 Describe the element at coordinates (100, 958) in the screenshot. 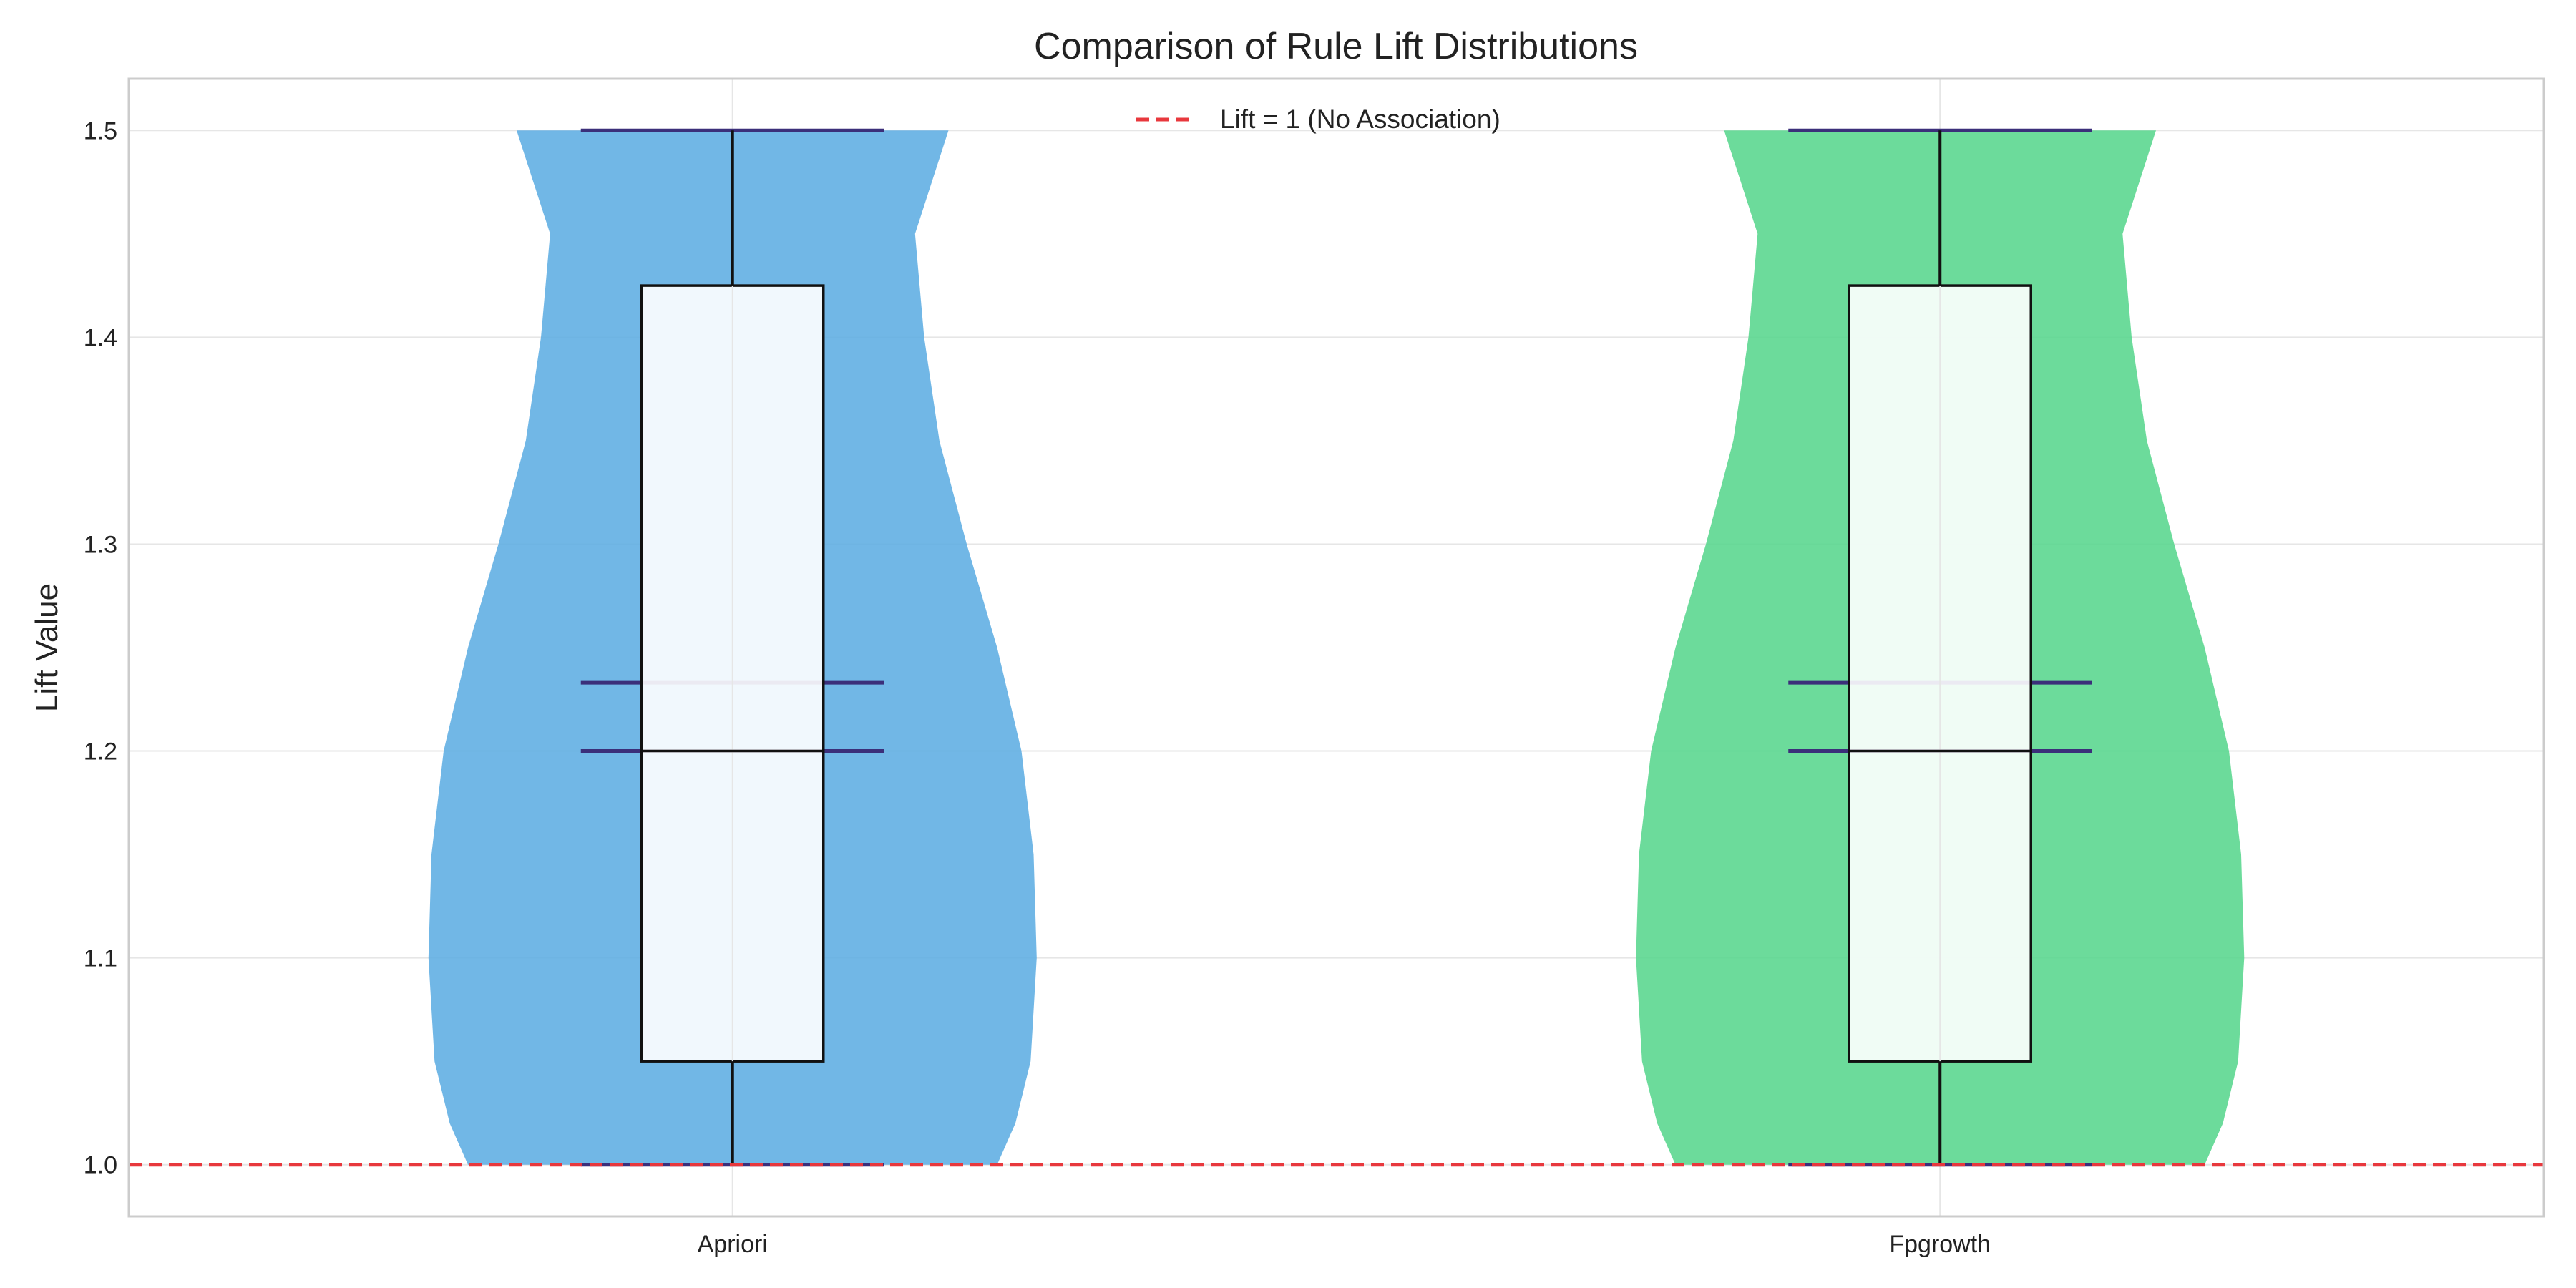

I see `y-tick-label: 1.1` at that location.